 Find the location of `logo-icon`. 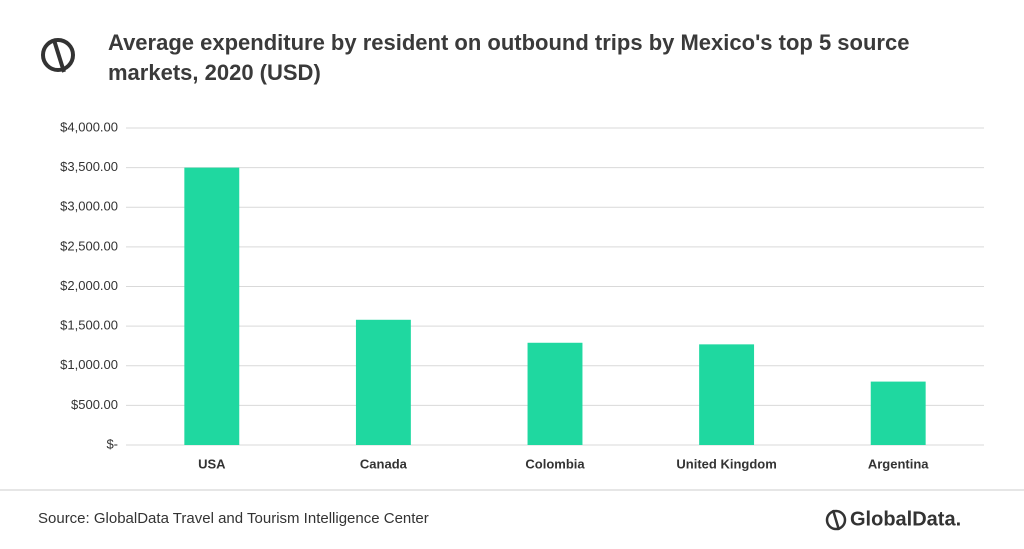

logo-icon is located at coordinates (58, 55).